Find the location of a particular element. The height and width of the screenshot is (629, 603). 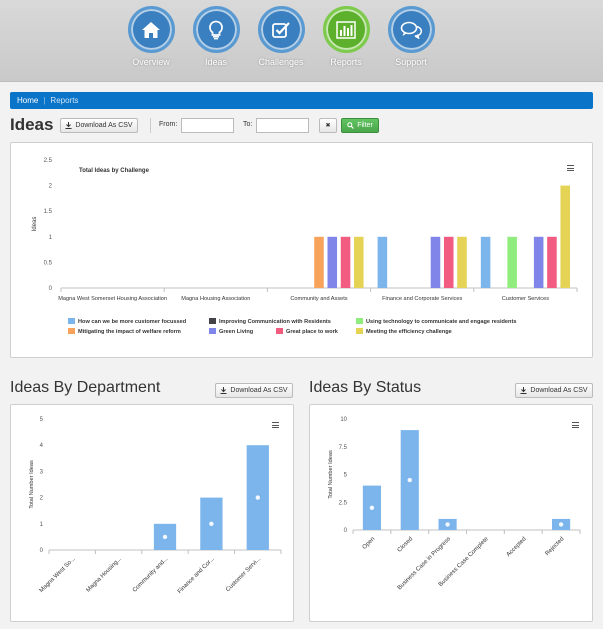

y-tick-label: 2 is located at coordinates (42, 499).